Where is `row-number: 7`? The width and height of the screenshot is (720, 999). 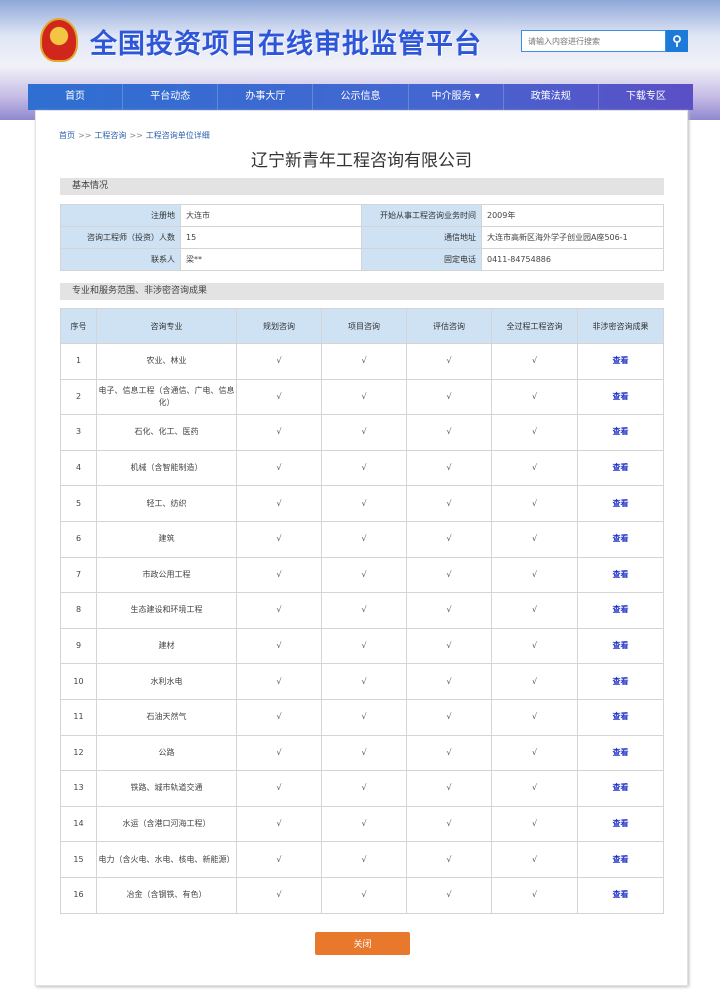
row-number: 7 is located at coordinates (78, 575).